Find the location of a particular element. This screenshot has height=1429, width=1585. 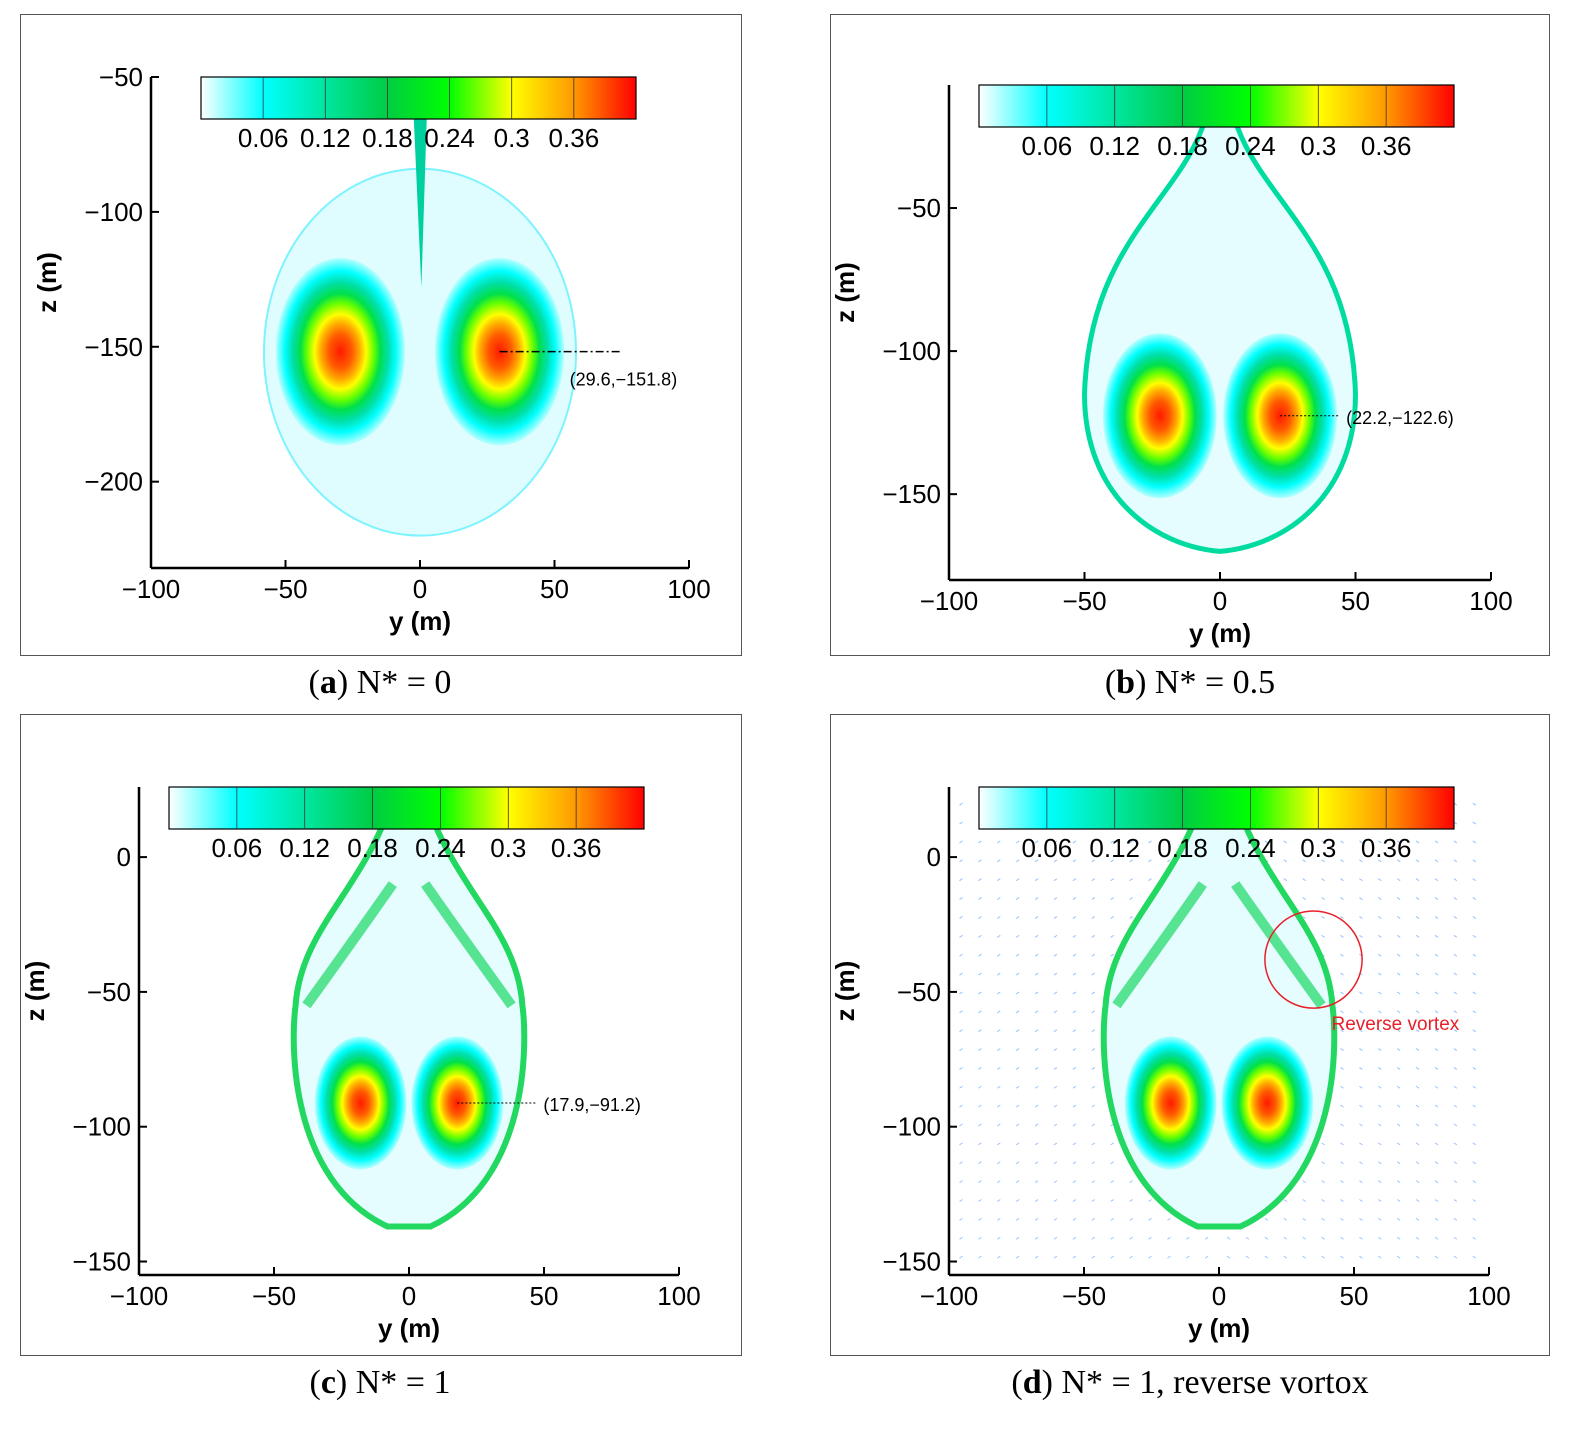

caption-b-text: N* = 0.5 is located at coordinates (1215, 682).